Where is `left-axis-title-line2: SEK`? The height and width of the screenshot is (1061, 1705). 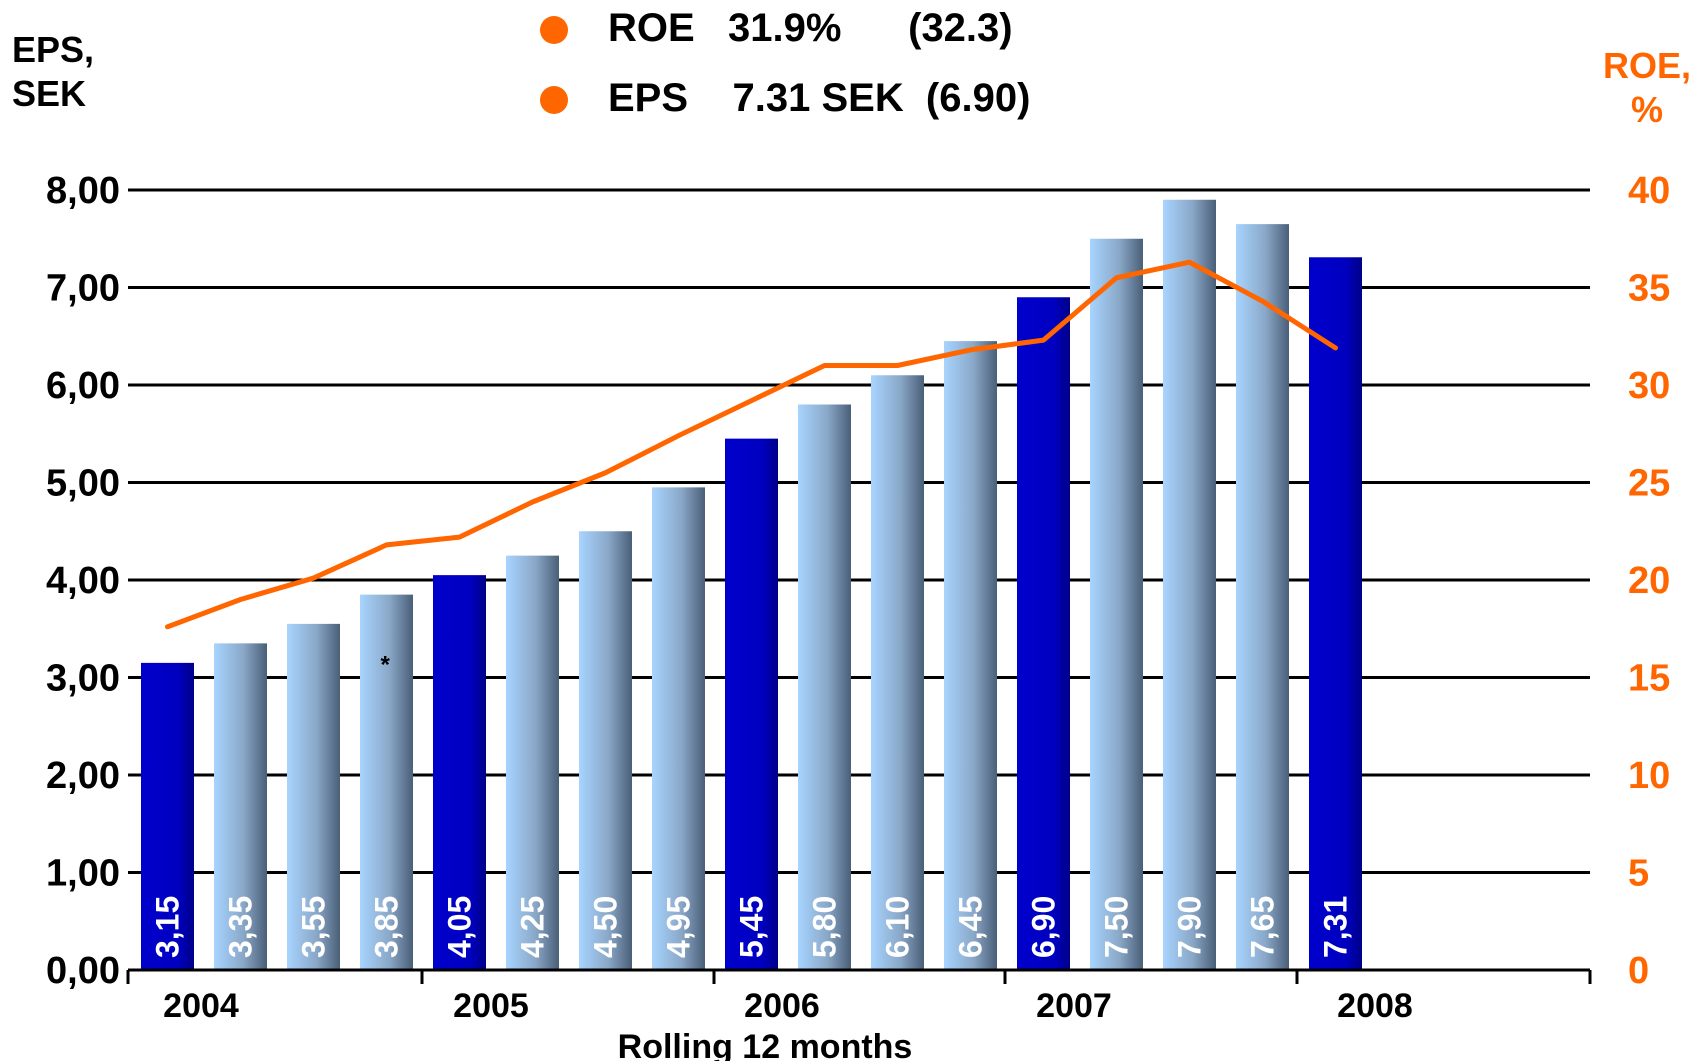 left-axis-title-line2: SEK is located at coordinates (49, 93).